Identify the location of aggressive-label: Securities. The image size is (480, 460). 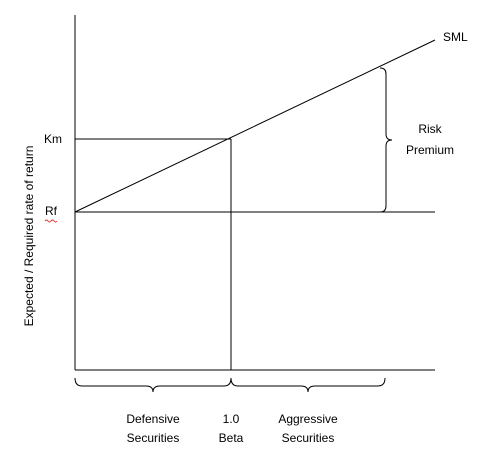
(308, 438).